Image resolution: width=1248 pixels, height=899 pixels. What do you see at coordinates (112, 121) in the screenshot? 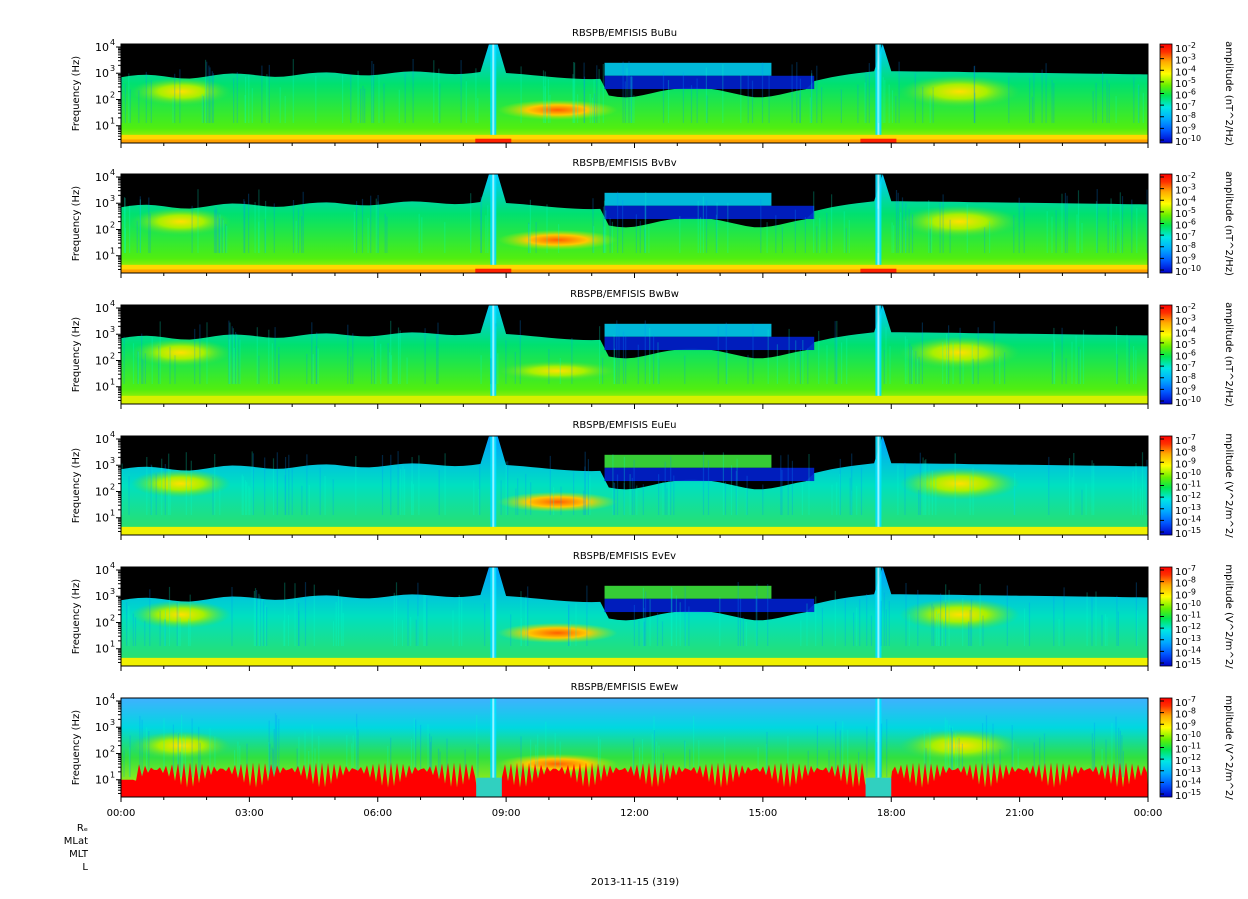
I see `y-tick-exponent: 1` at bounding box center [112, 121].